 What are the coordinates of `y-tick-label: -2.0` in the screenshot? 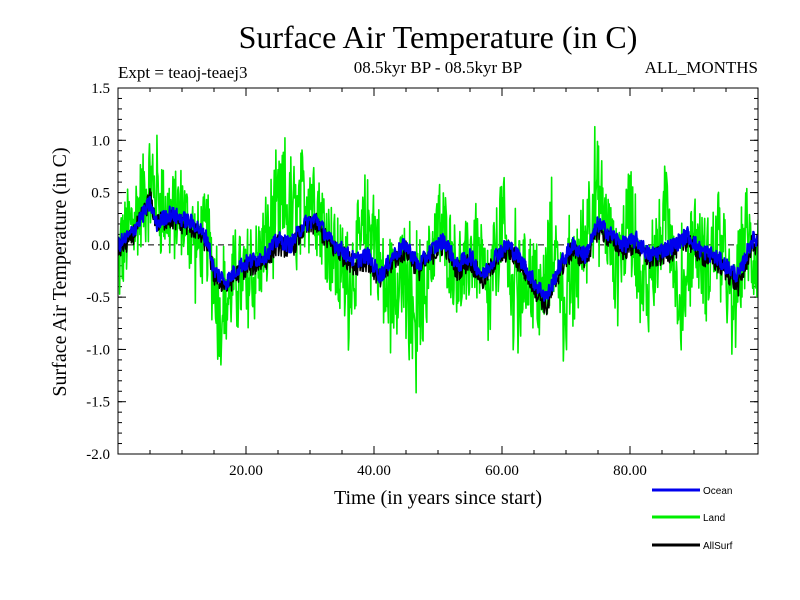 It's located at (98, 455).